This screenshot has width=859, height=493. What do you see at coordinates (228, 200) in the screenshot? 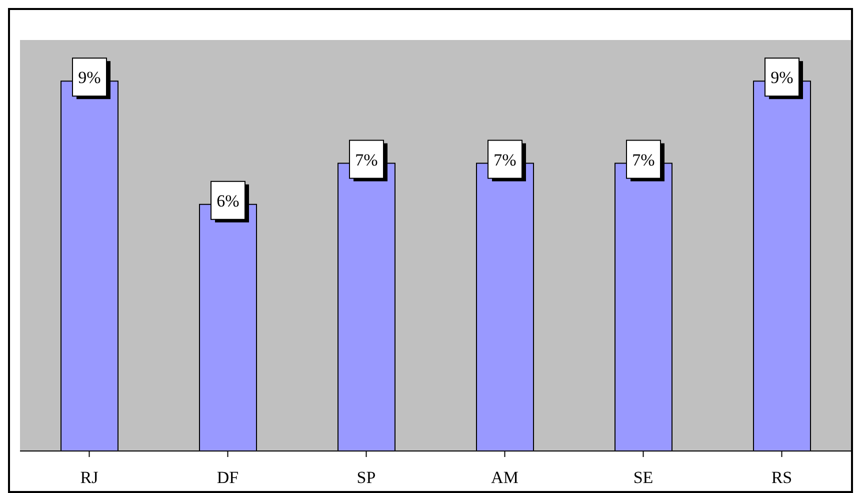
I see `data-label: 6%` at bounding box center [228, 200].